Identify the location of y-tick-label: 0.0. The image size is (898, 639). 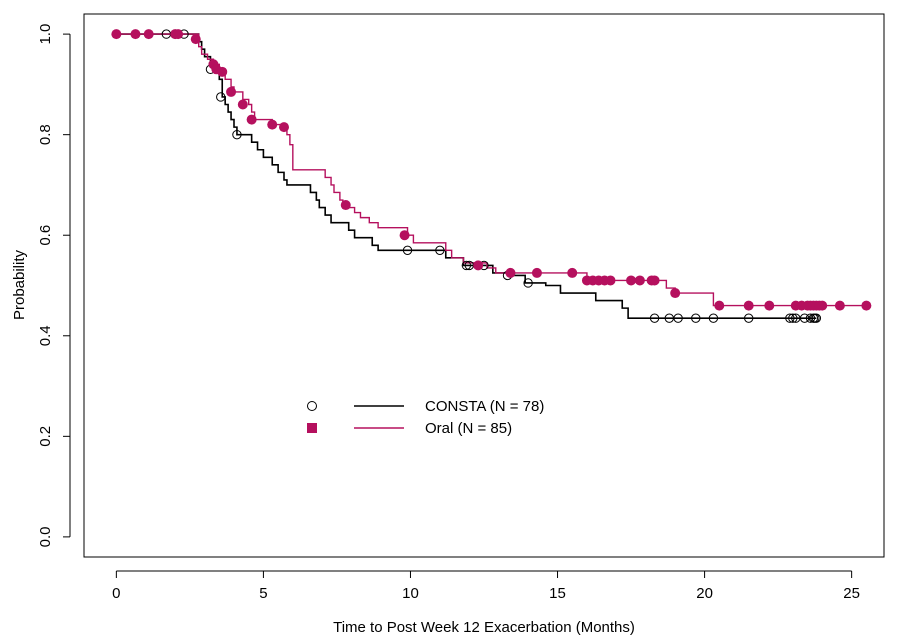
(45, 536).